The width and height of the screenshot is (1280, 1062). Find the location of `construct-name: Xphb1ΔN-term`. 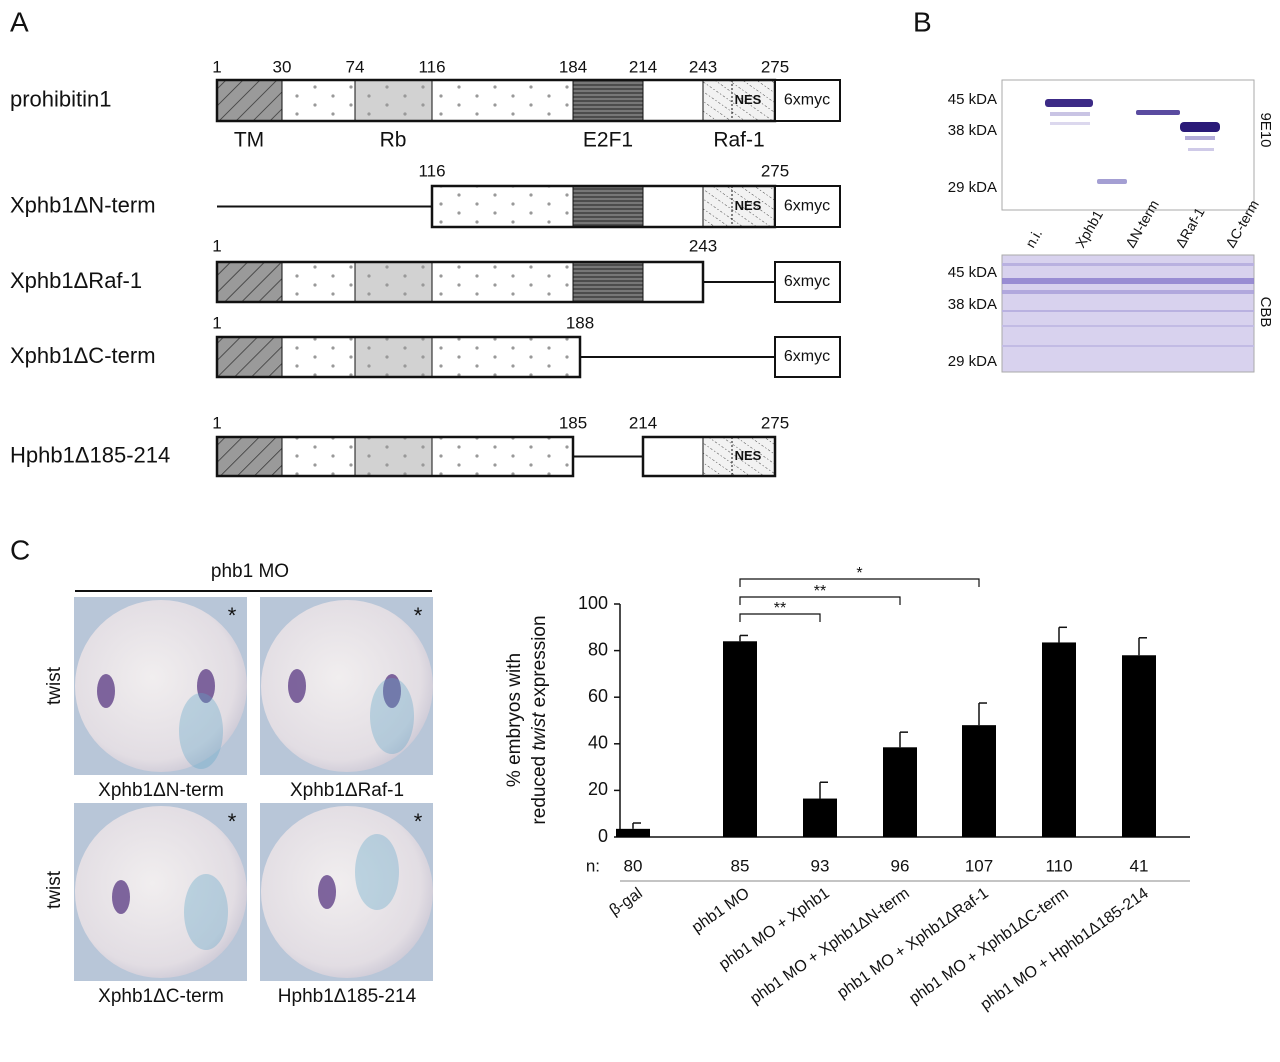

construct-name: Xphb1ΔN-term is located at coordinates (83, 204).